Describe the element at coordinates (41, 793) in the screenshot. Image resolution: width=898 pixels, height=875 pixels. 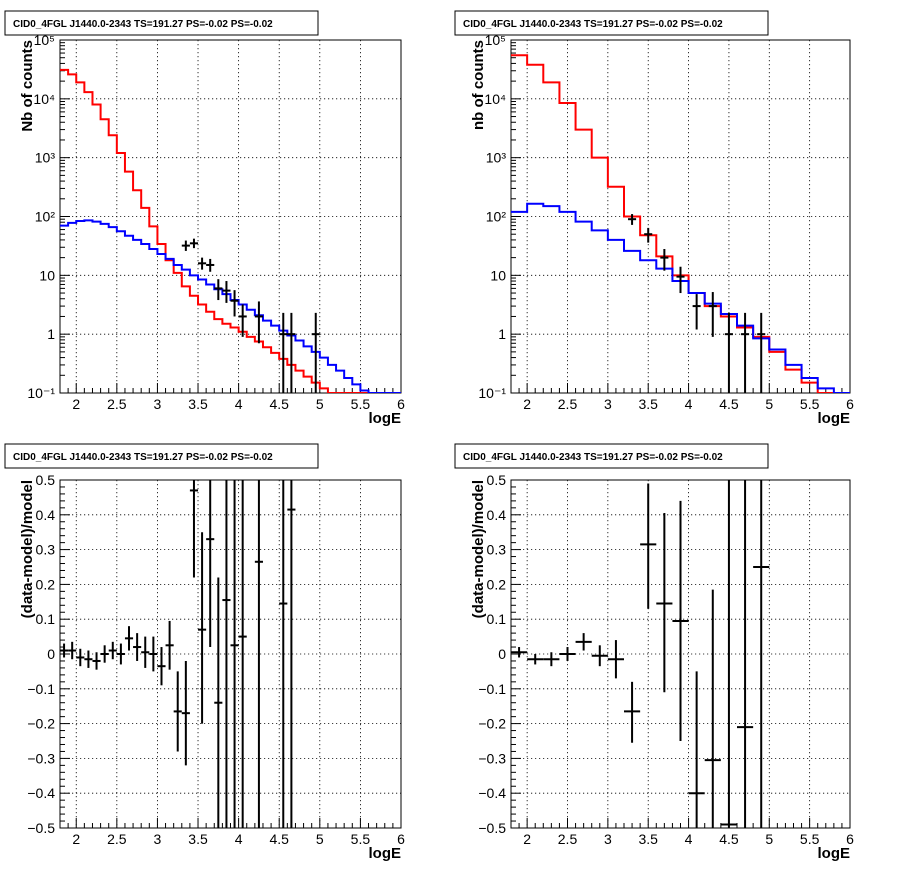
I see `y-tick-label: −0.4` at that location.